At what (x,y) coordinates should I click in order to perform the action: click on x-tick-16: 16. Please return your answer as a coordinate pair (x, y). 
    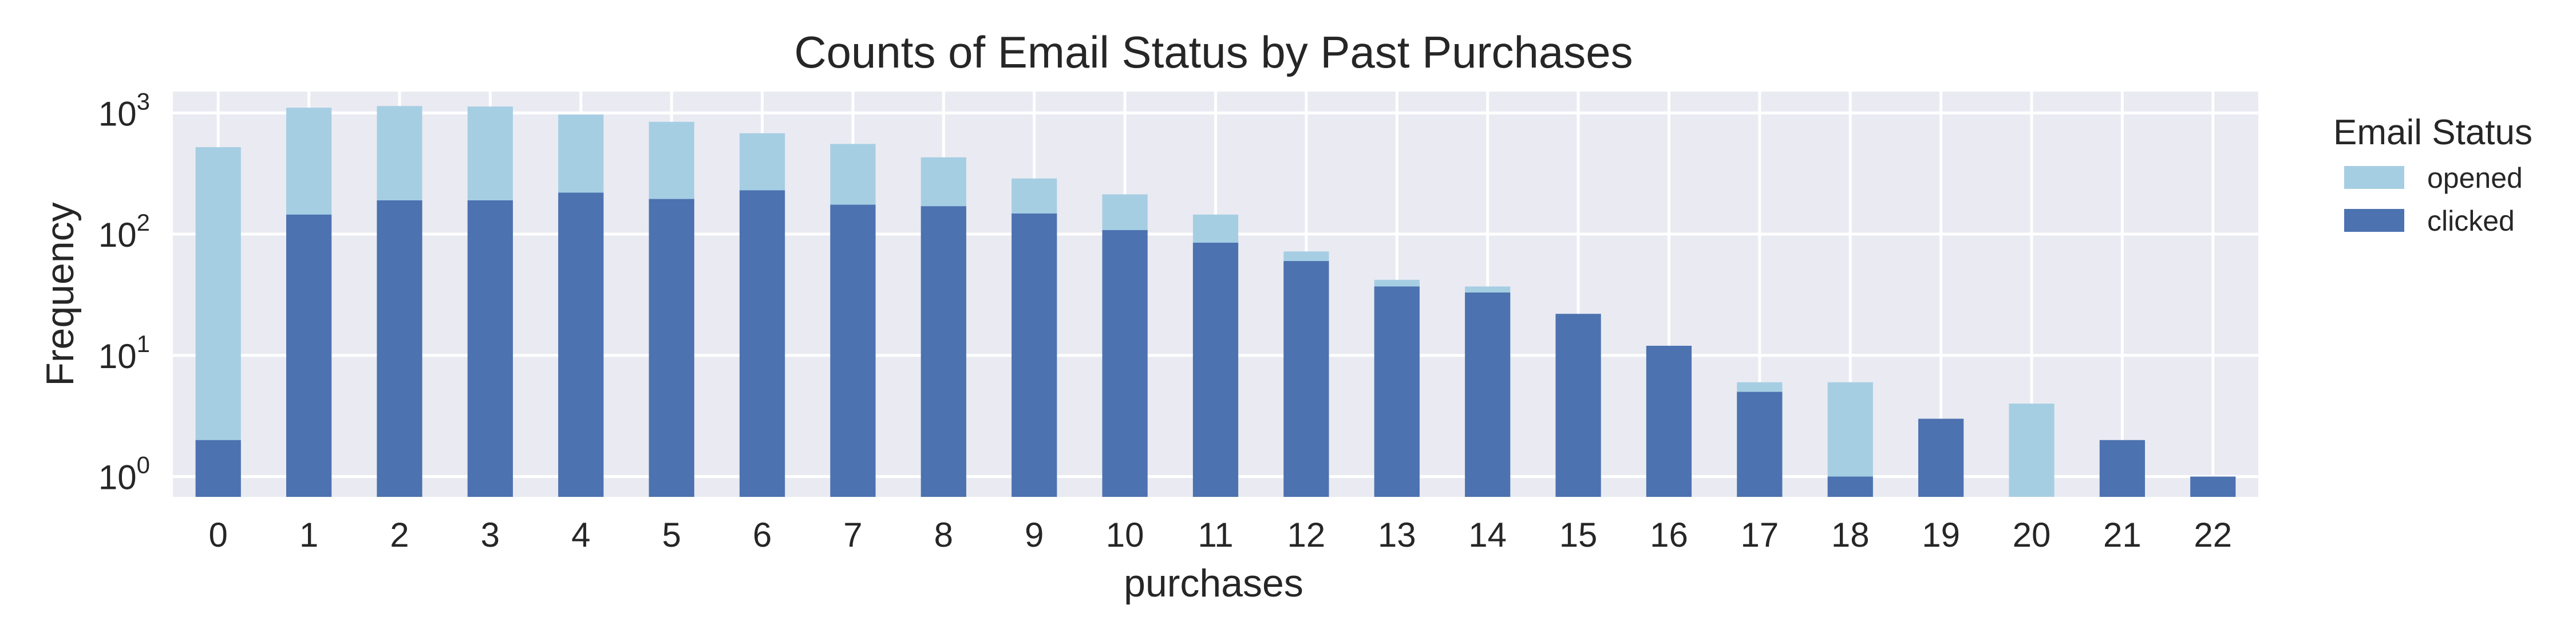
    Looking at the image, I should click on (1669, 535).